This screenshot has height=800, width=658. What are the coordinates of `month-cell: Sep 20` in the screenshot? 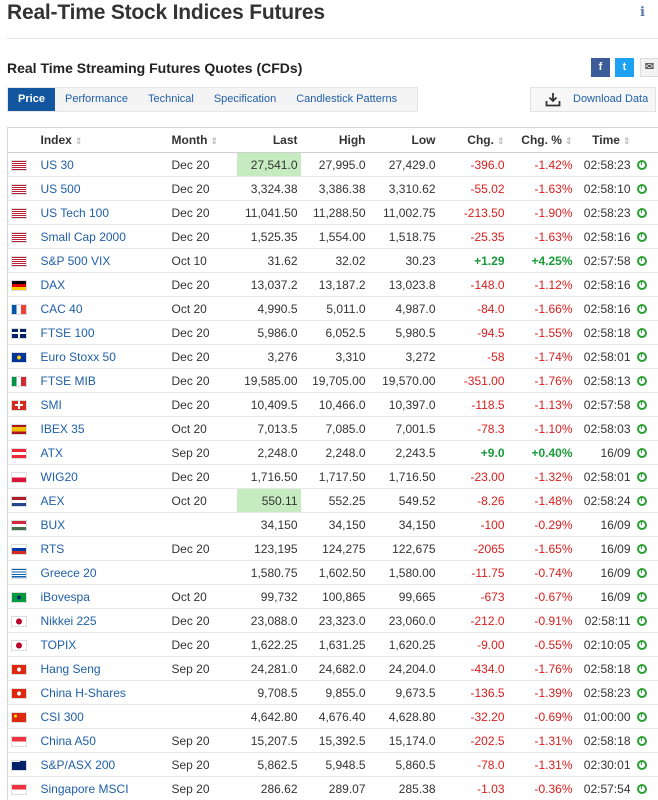 It's located at (202, 452).